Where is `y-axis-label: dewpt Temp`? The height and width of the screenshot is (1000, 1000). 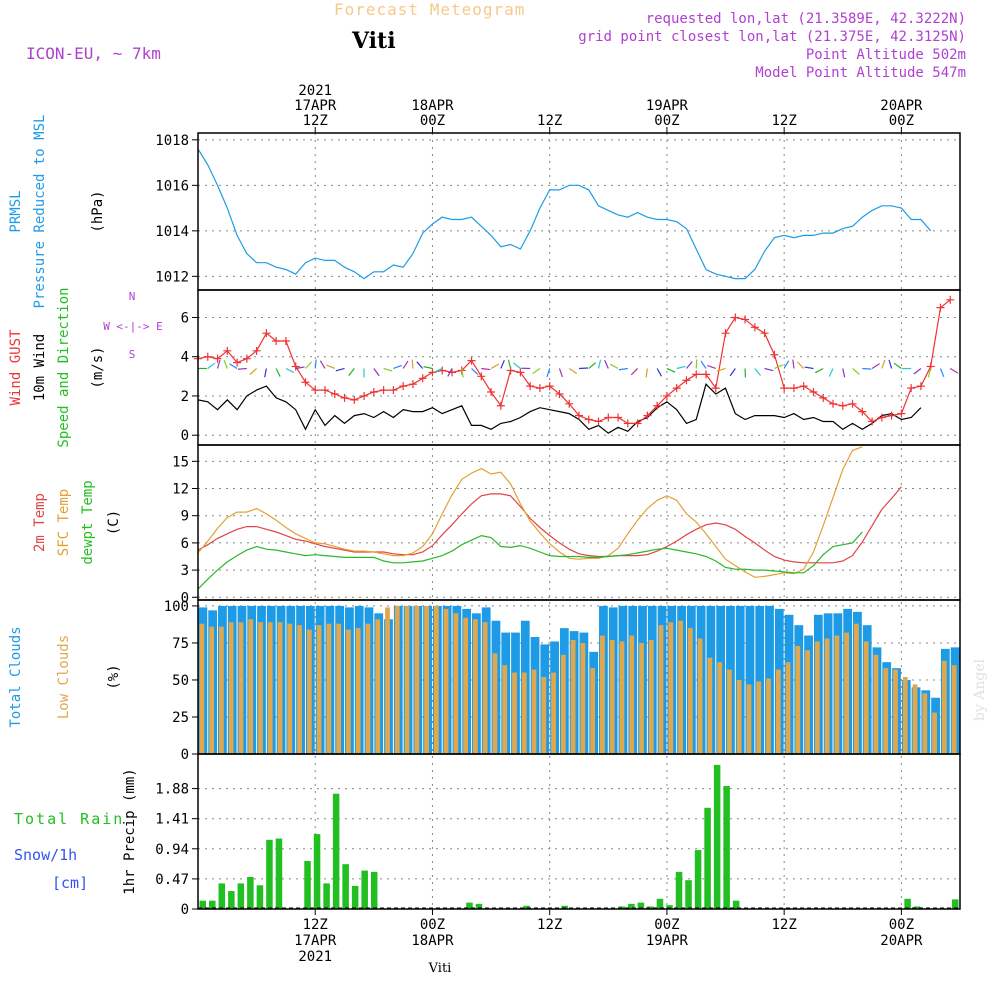
y-axis-label: dewpt Temp is located at coordinates (88, 522).